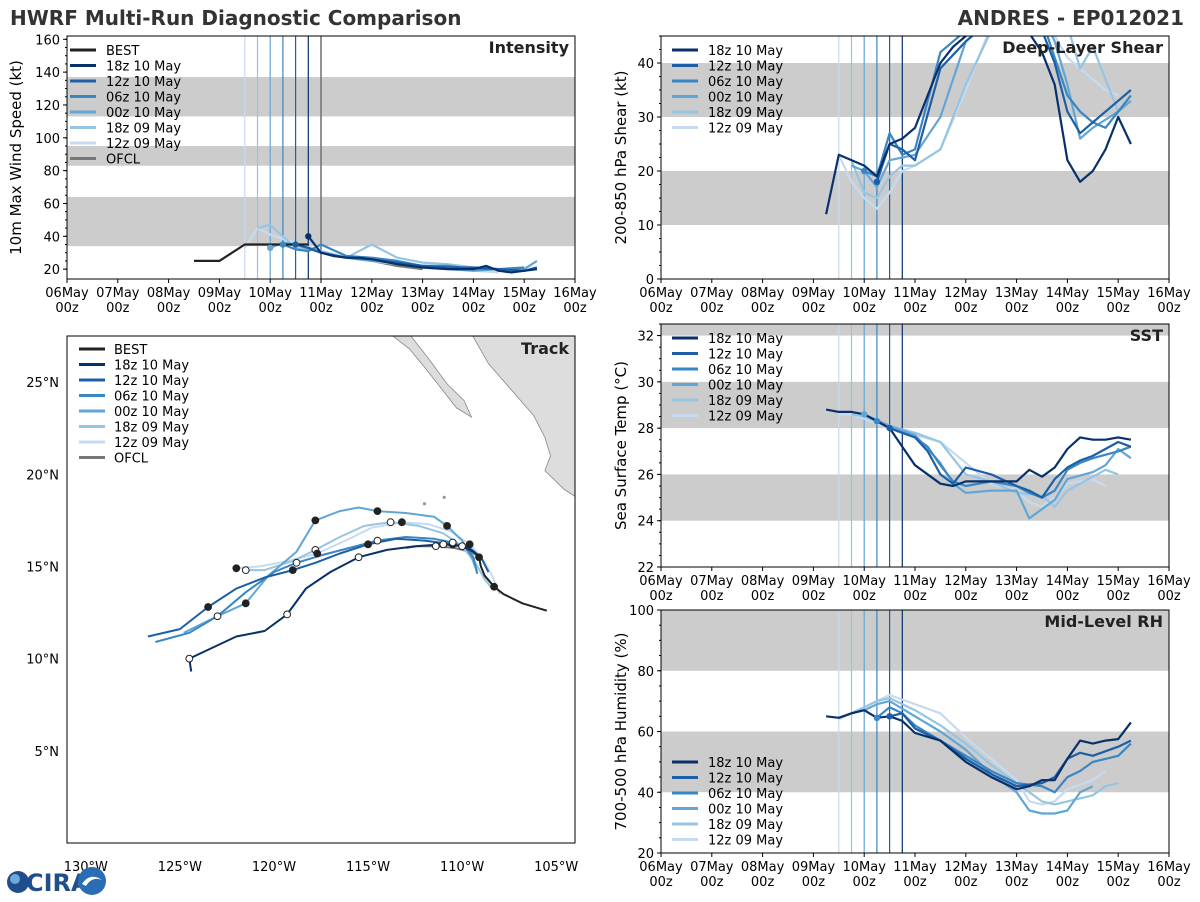 The height and width of the screenshot is (902, 1200). Describe the element at coordinates (321, 293) in the screenshot. I see `intensity-xtick-day: 11May` at that location.